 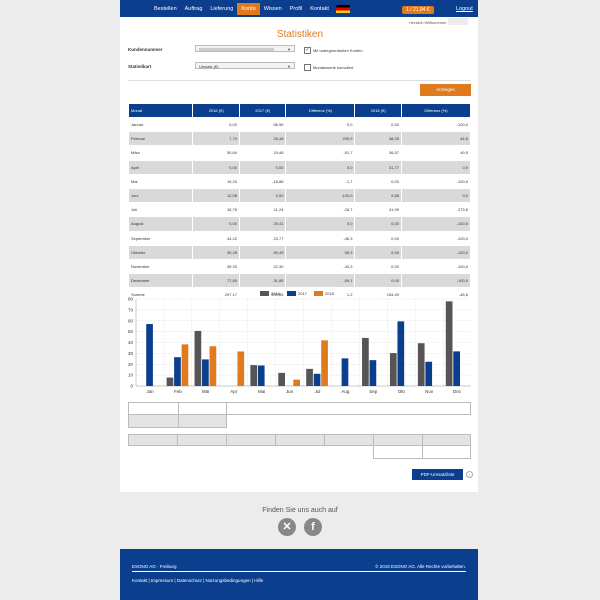 I want to click on bar-2018-Apr, so click(x=241, y=368).